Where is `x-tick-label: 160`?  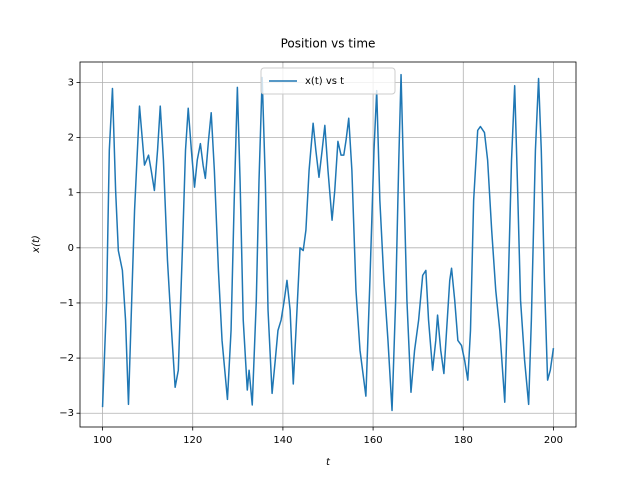 x-tick-label: 160 is located at coordinates (373, 440).